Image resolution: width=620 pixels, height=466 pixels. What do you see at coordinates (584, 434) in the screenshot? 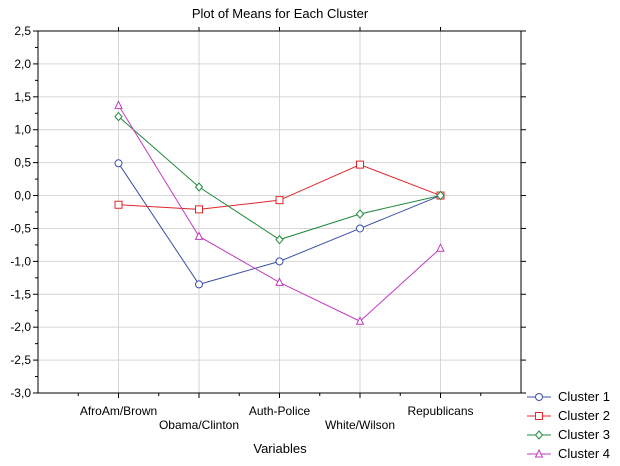
I see `legend-label: Cluster 3` at bounding box center [584, 434].